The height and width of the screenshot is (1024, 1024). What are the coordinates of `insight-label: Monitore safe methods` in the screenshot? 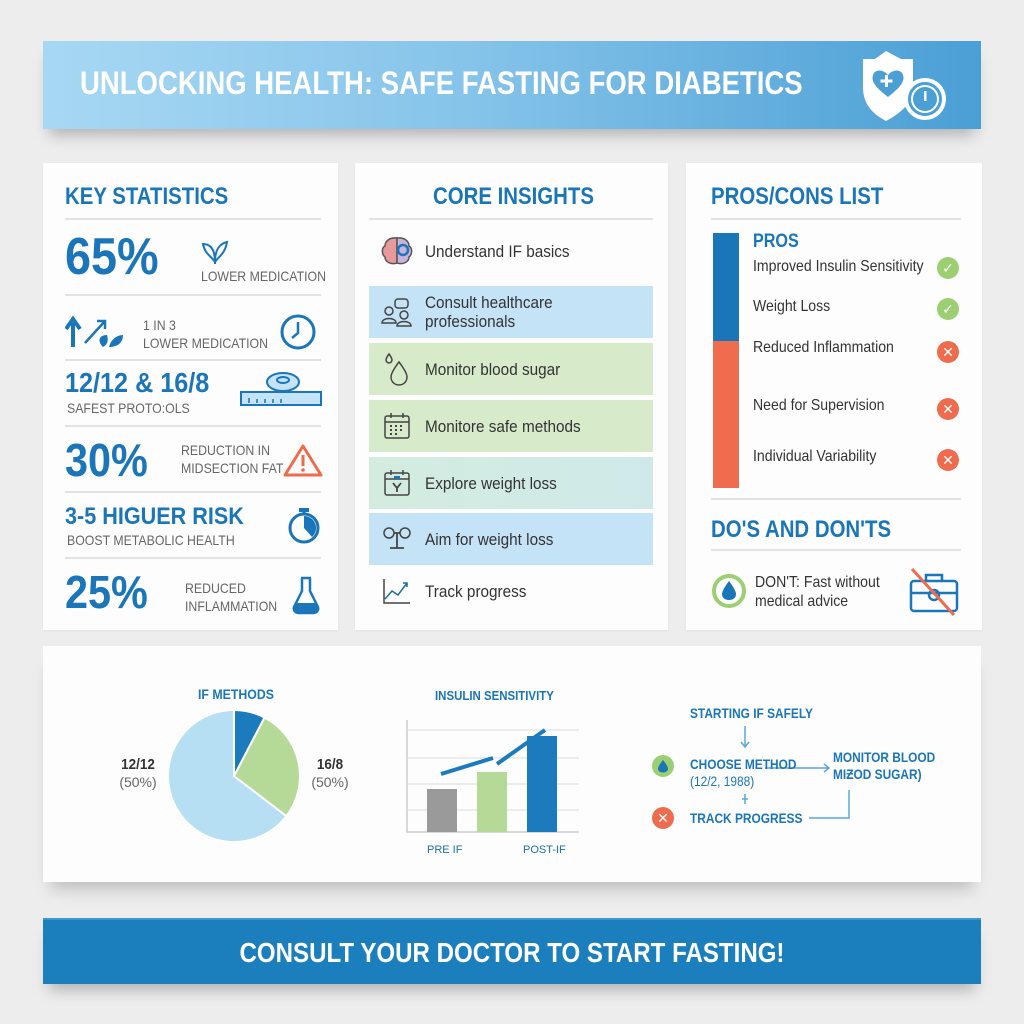 It's located at (503, 426).